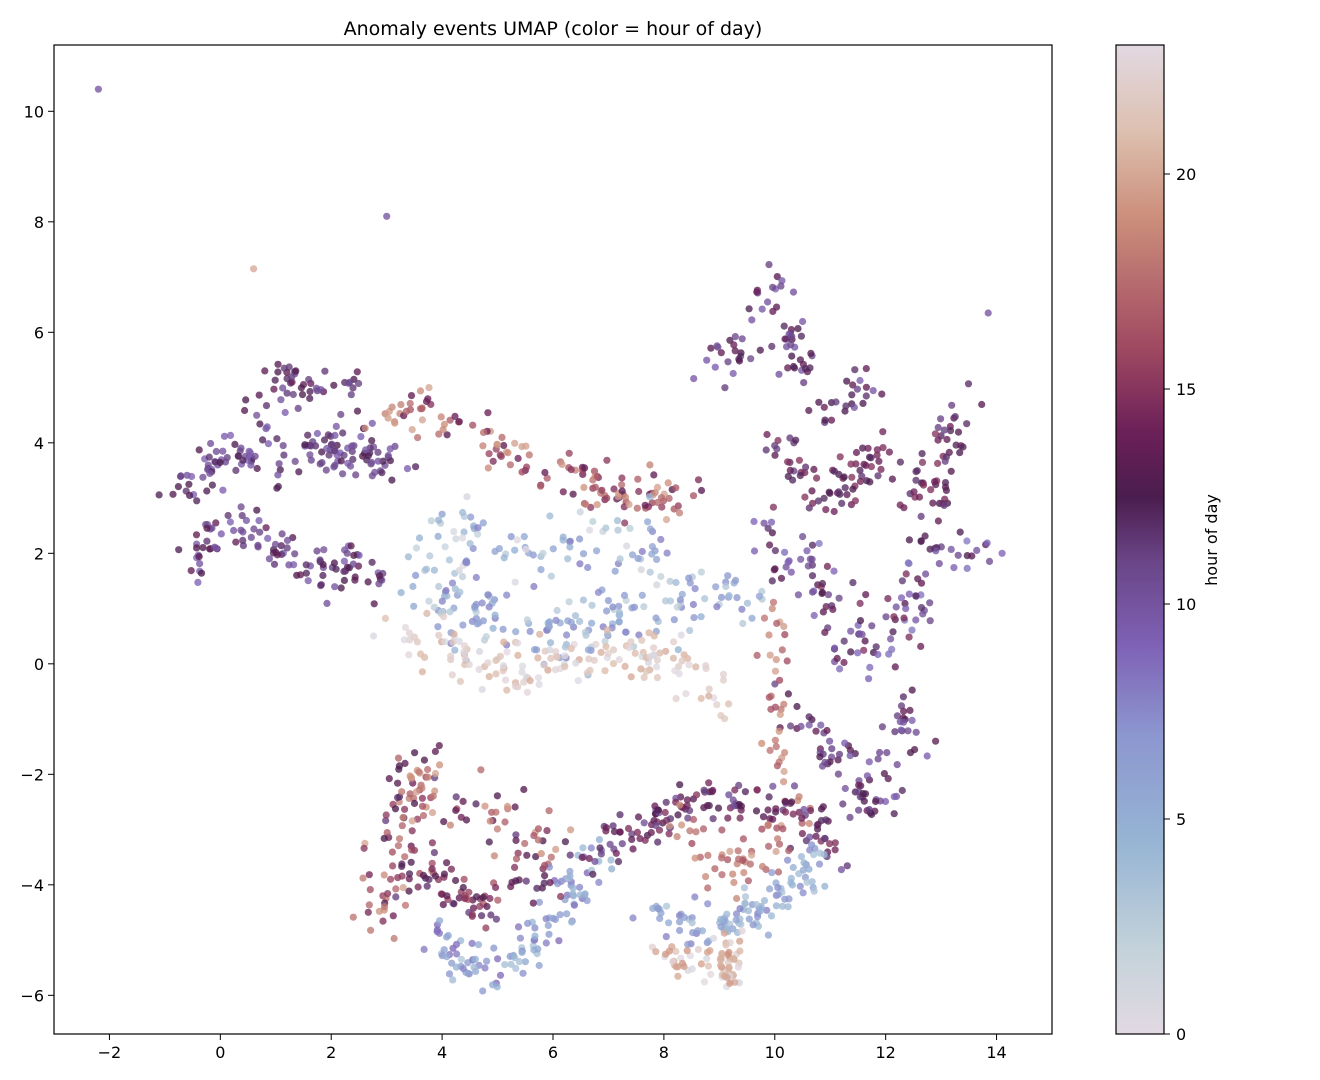 The image size is (1320, 1080). What do you see at coordinates (1186, 389) in the screenshot?
I see `colorbar-tick-label: 15` at bounding box center [1186, 389].